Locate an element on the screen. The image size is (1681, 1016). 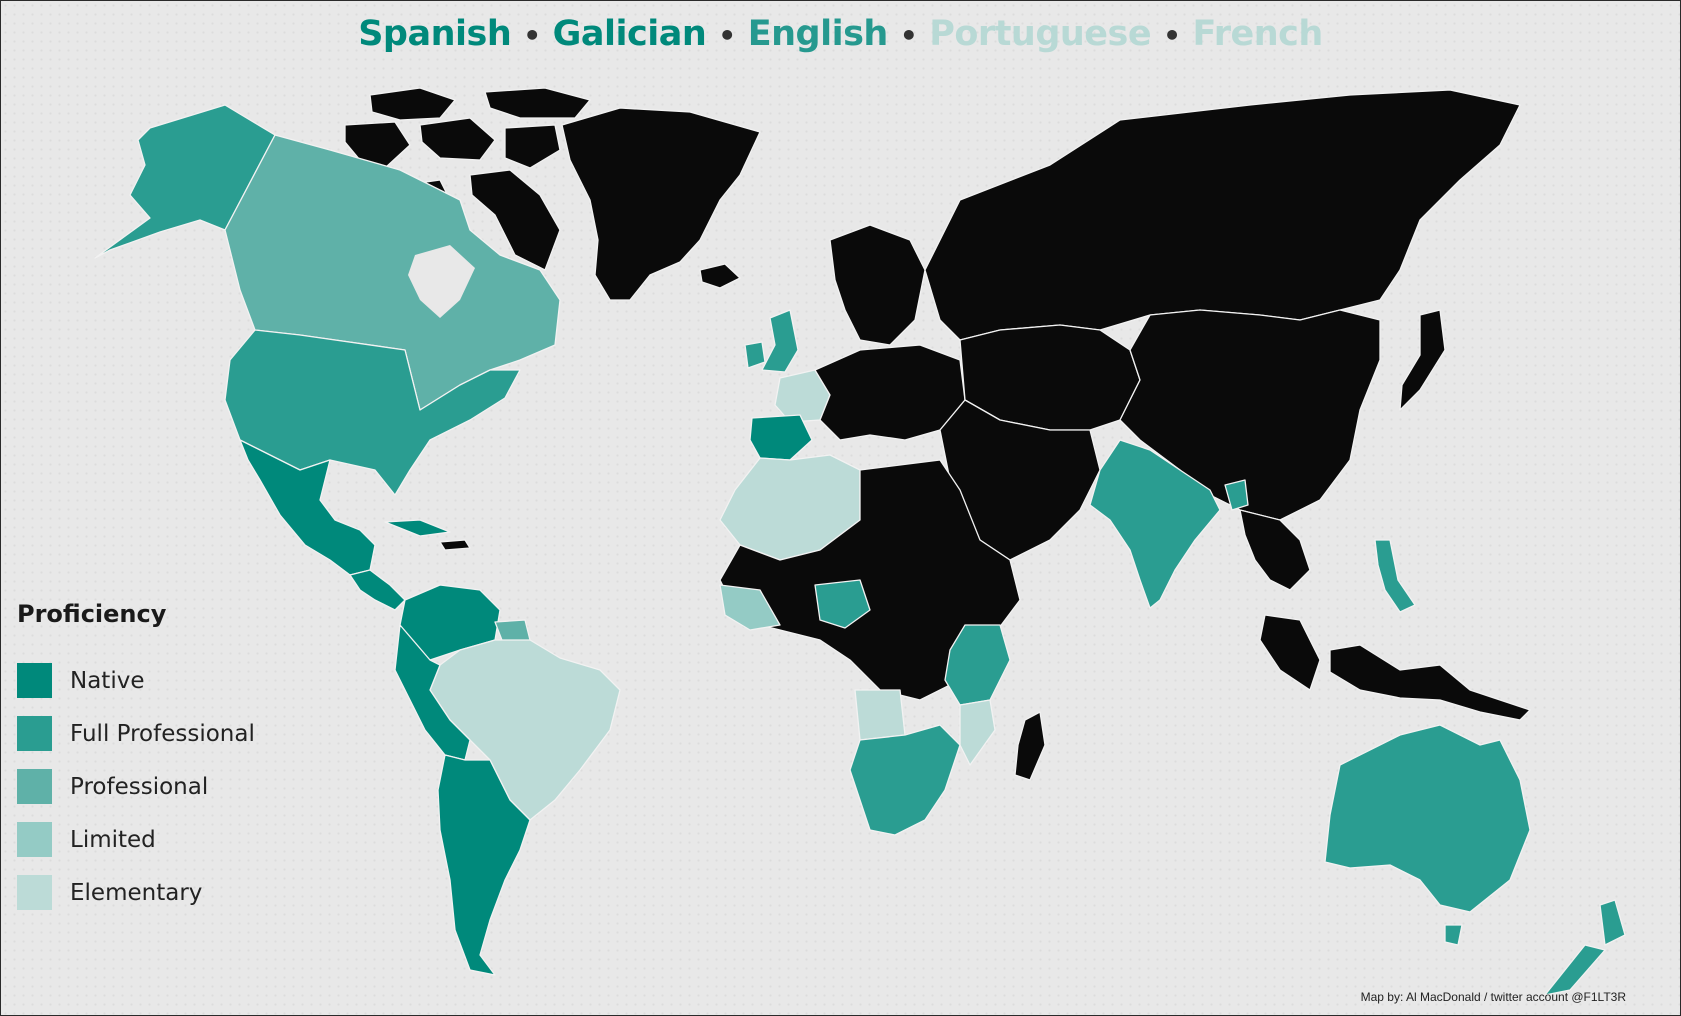
greenland is located at coordinates (661, 204).